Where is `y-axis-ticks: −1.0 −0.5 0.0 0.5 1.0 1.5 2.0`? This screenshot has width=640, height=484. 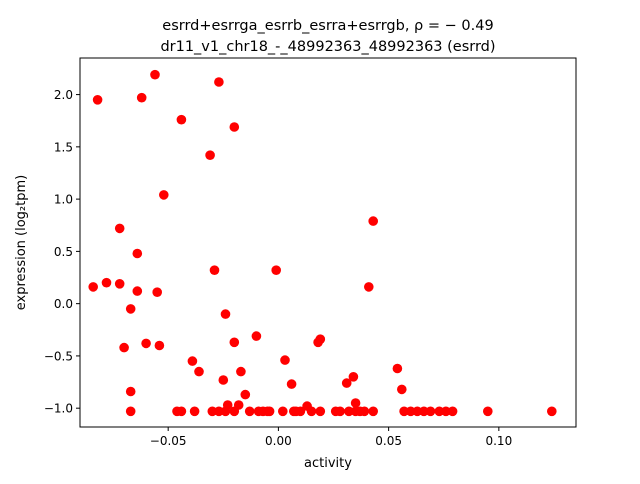 y-axis-ticks: −1.0 −0.5 0.0 0.5 1.0 1.5 2.0 is located at coordinates (62, 252).